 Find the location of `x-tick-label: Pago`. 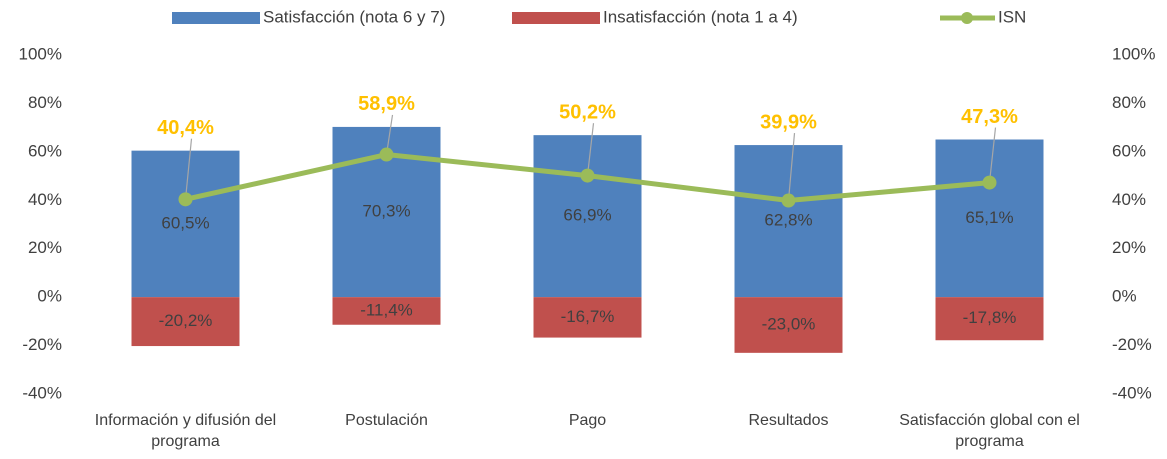

x-tick-label: Pago is located at coordinates (587, 420).